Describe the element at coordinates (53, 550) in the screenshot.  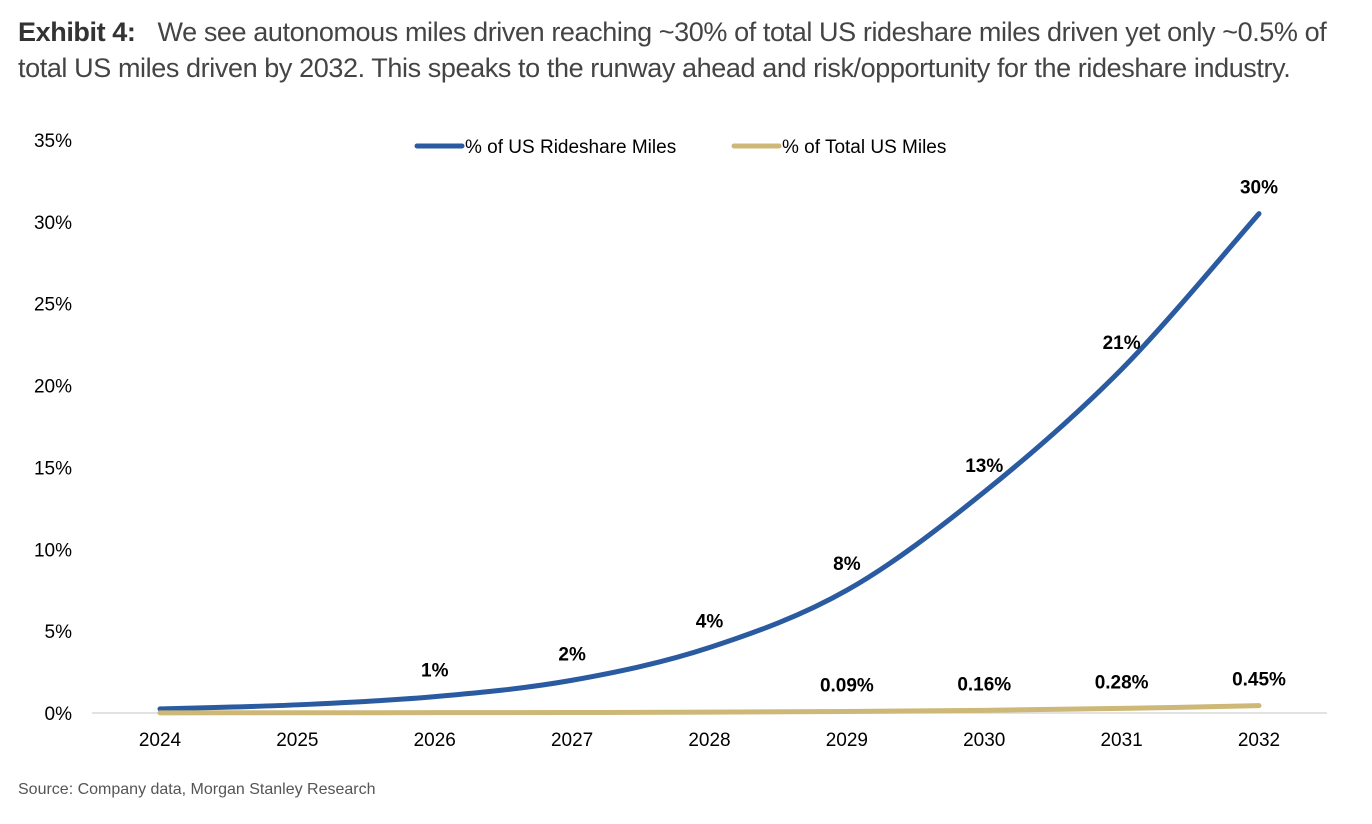
I see `y-tick-label: 10%` at that location.